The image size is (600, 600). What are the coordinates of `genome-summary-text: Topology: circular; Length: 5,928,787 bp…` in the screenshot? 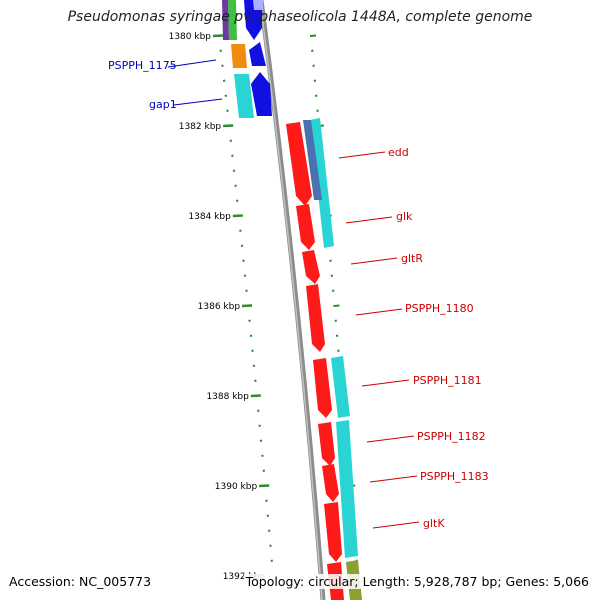 It's located at (417, 581).